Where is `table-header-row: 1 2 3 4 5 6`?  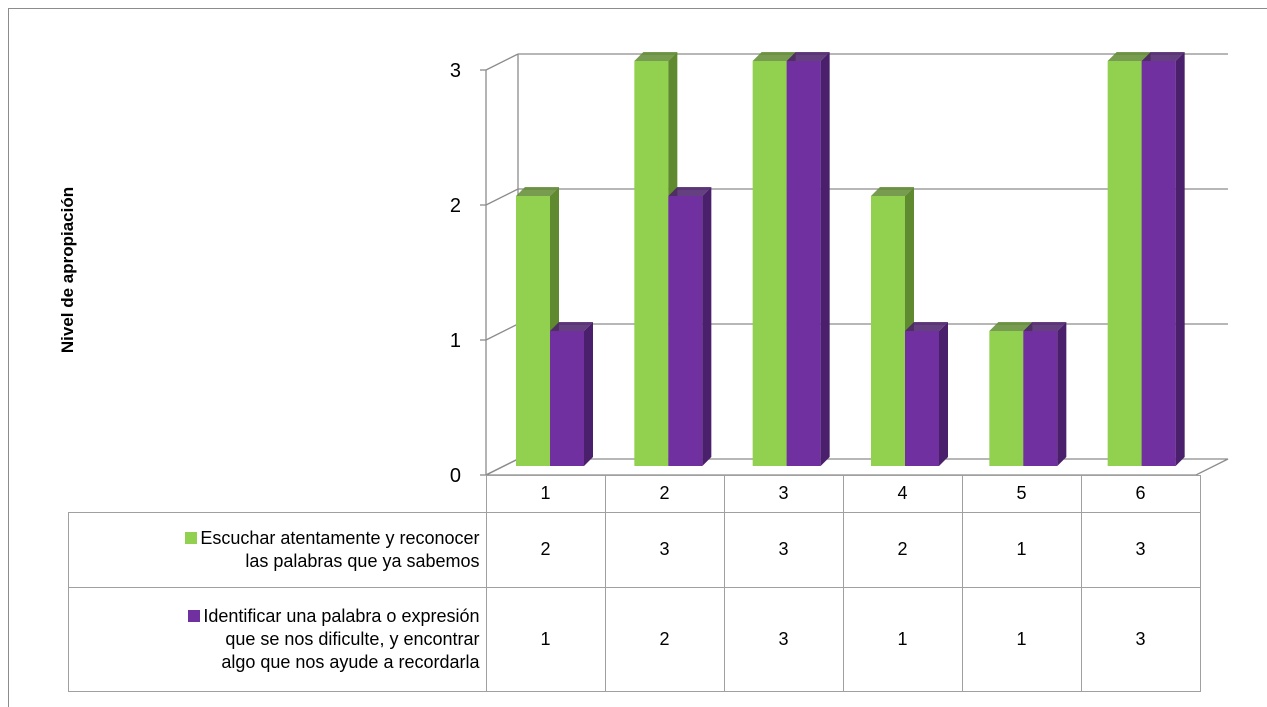 table-header-row: 1 2 3 4 5 6 is located at coordinates (634, 494).